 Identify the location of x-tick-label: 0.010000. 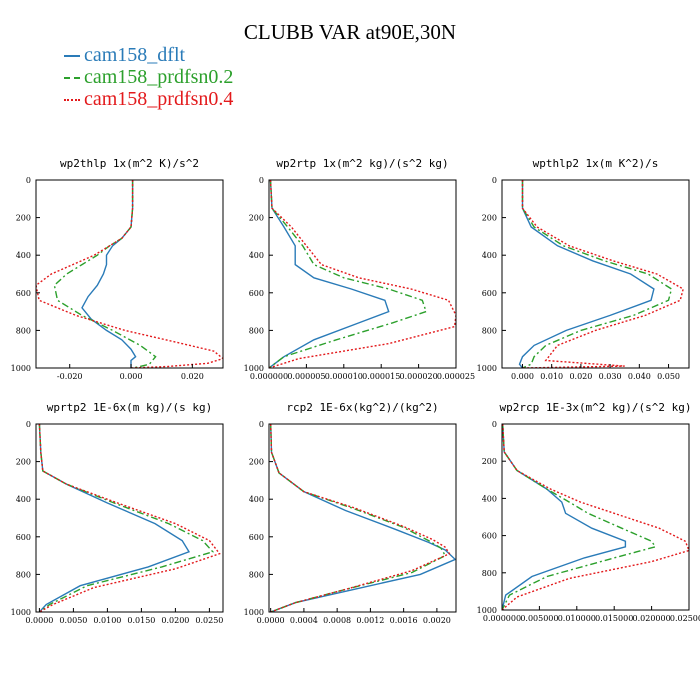
(577, 618).